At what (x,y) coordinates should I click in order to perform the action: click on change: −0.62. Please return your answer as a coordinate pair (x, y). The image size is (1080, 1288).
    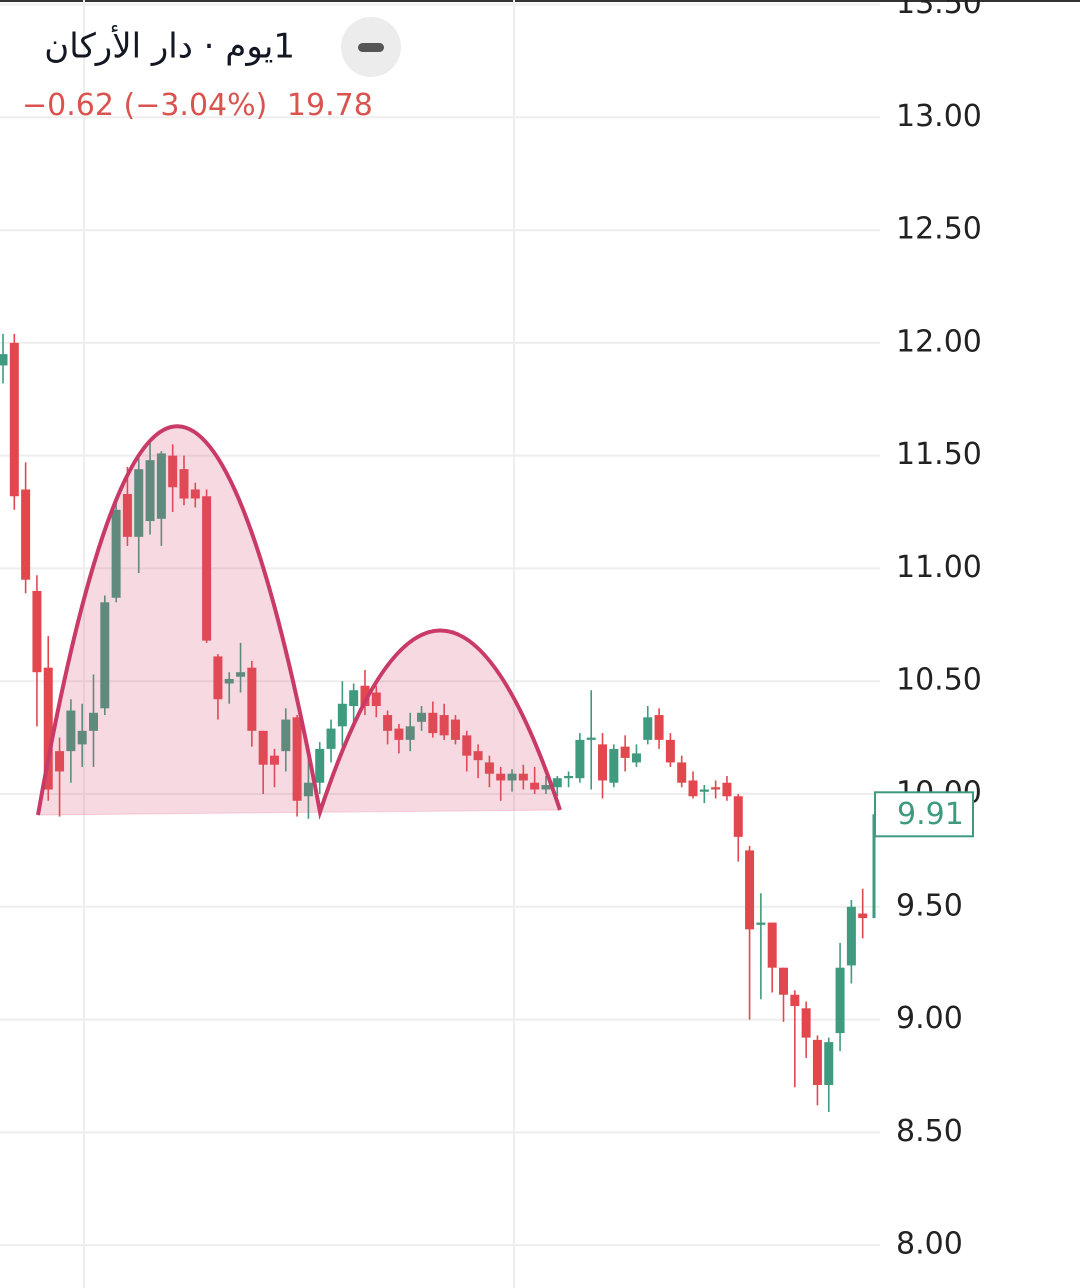
    Looking at the image, I should click on (68, 105).